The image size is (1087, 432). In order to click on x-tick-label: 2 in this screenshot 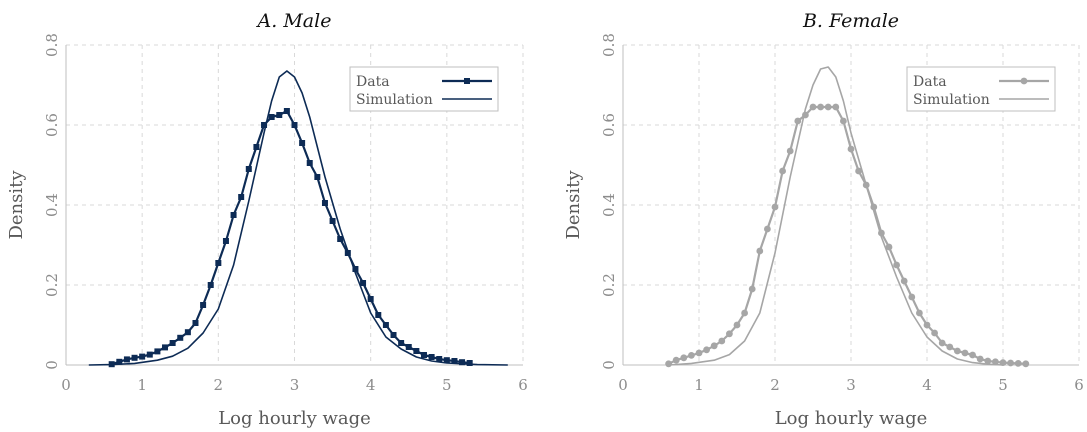, I will do `click(219, 385)`.